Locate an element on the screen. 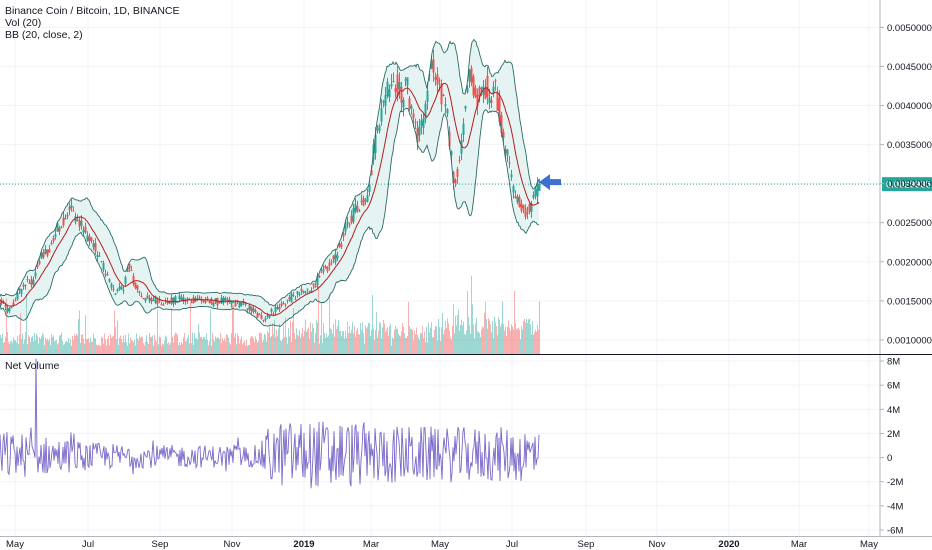  arrow-left-icon is located at coordinates (550, 182).